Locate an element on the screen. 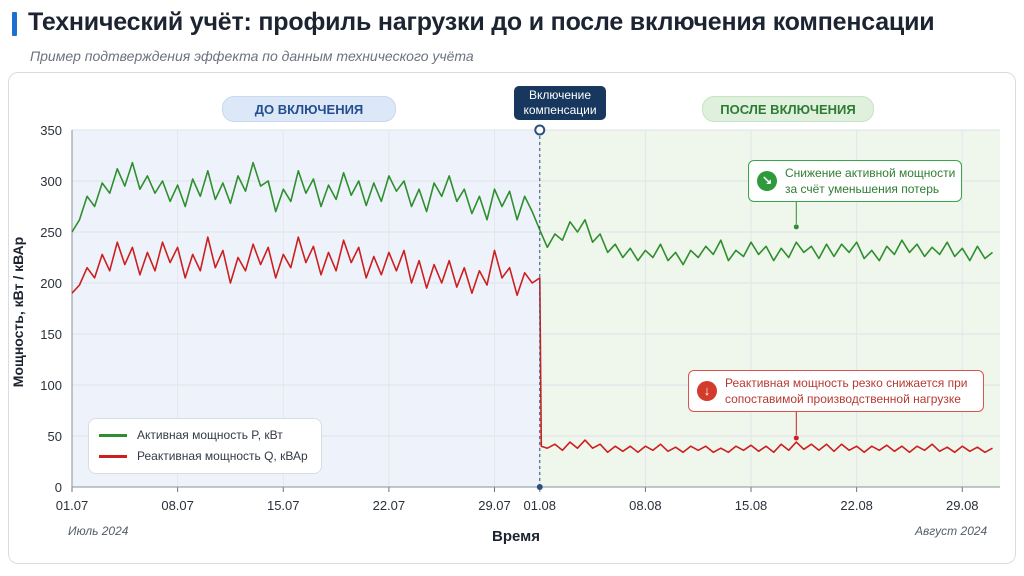 The height and width of the screenshot is (576, 1024). y-tick-label: 100 is located at coordinates (51, 385).